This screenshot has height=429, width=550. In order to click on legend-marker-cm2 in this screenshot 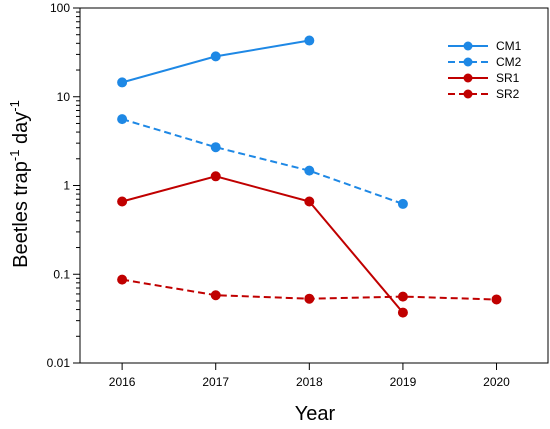, I will do `click(468, 62)`.